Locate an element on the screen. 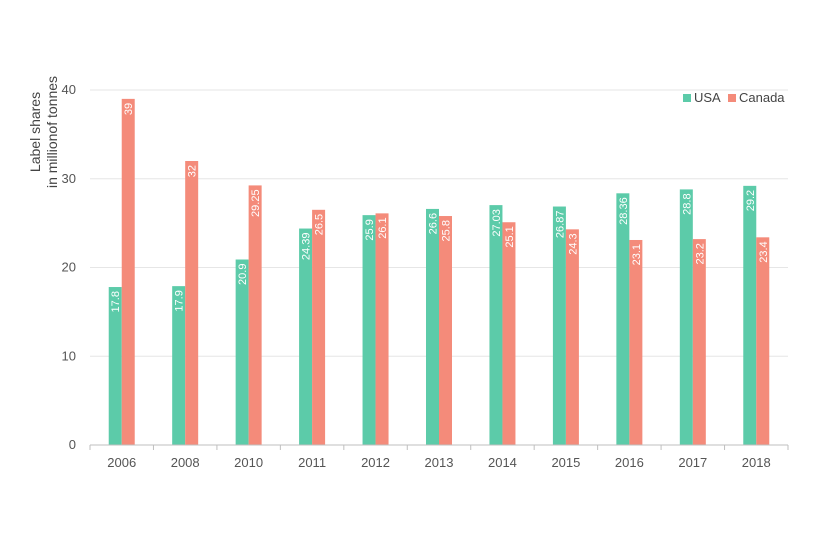 The width and height of the screenshot is (820, 555). data-label: 24.39 is located at coordinates (307, 247).